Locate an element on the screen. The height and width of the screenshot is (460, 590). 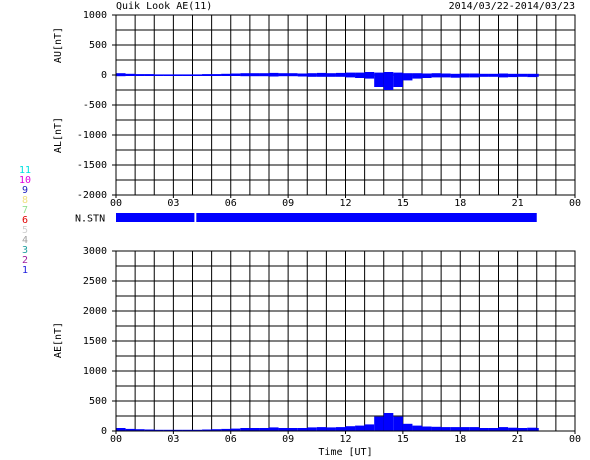
y-tick-label: 2000 is located at coordinates (95, 311).